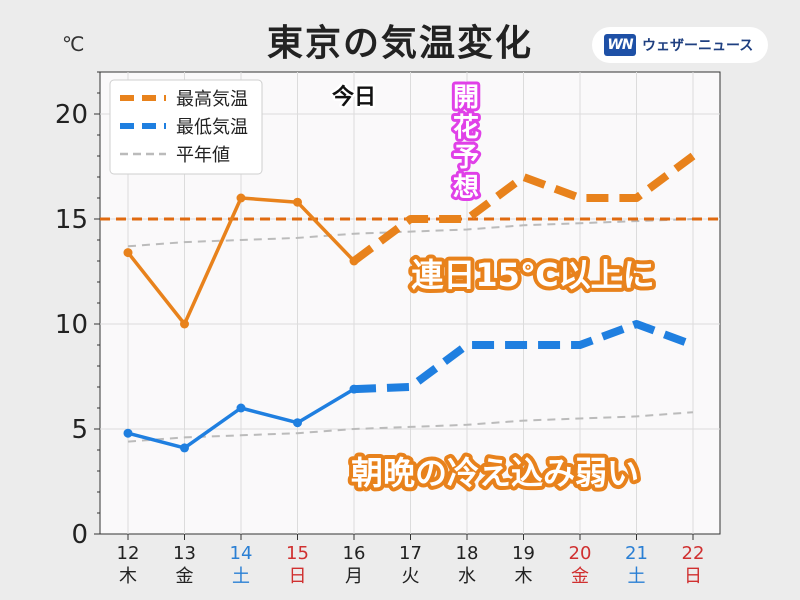 The height and width of the screenshot is (600, 800). I want to click on x-tick-day: 14, so click(241, 553).